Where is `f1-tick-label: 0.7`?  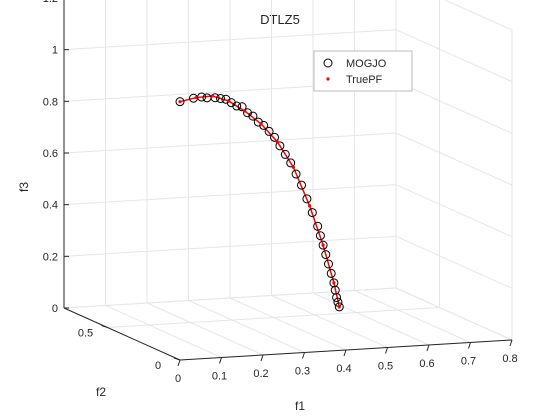
f1-tick-label: 0.7 is located at coordinates (468, 362).